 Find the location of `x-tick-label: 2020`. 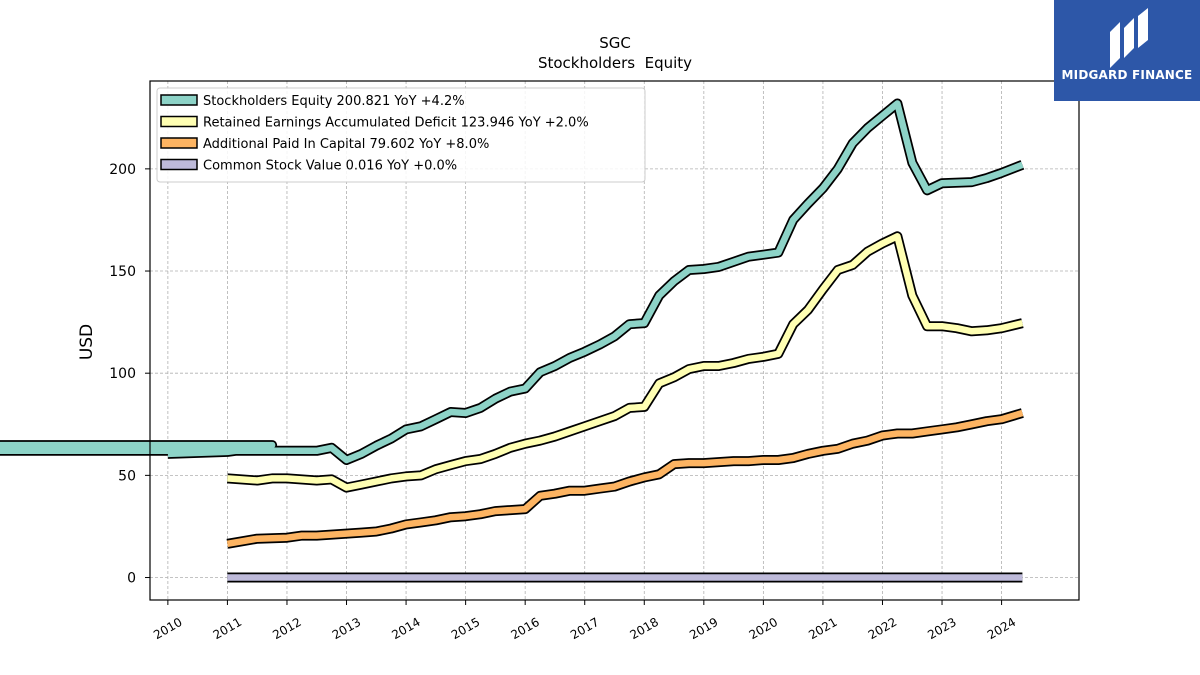

x-tick-label: 2020 is located at coordinates (763, 628).